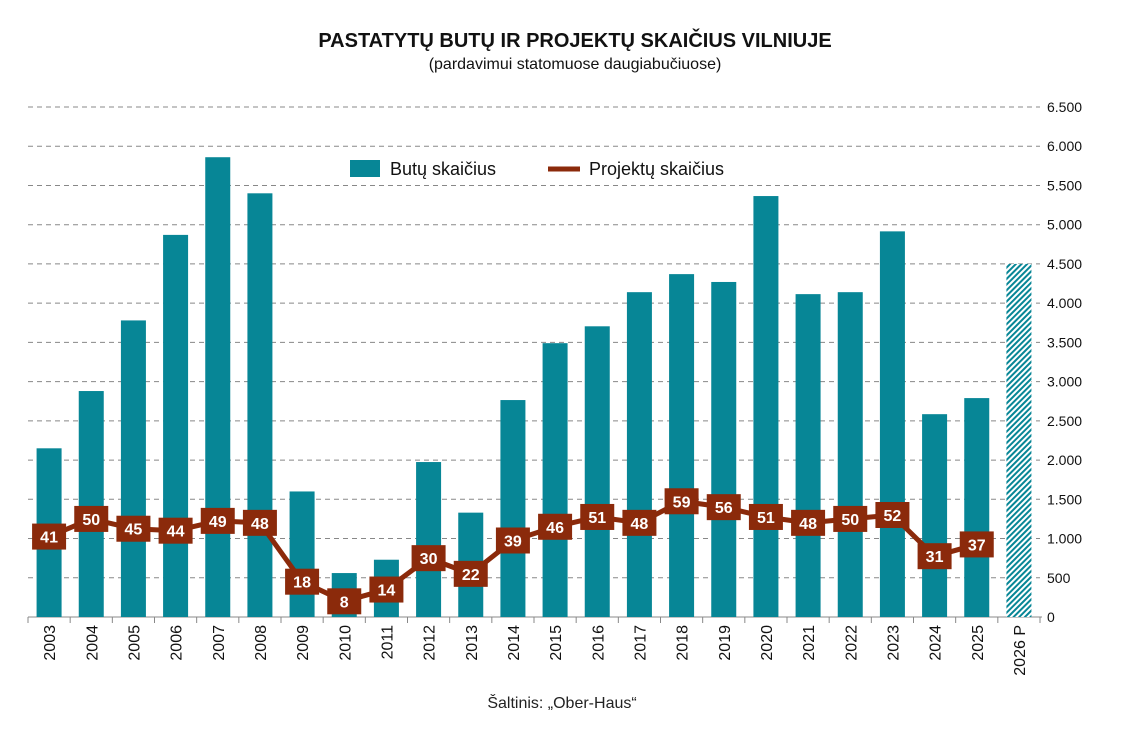 This screenshot has width=1124, height=739. Describe the element at coordinates (219, 643) in the screenshot. I see `x-tick-label: 2007` at that location.